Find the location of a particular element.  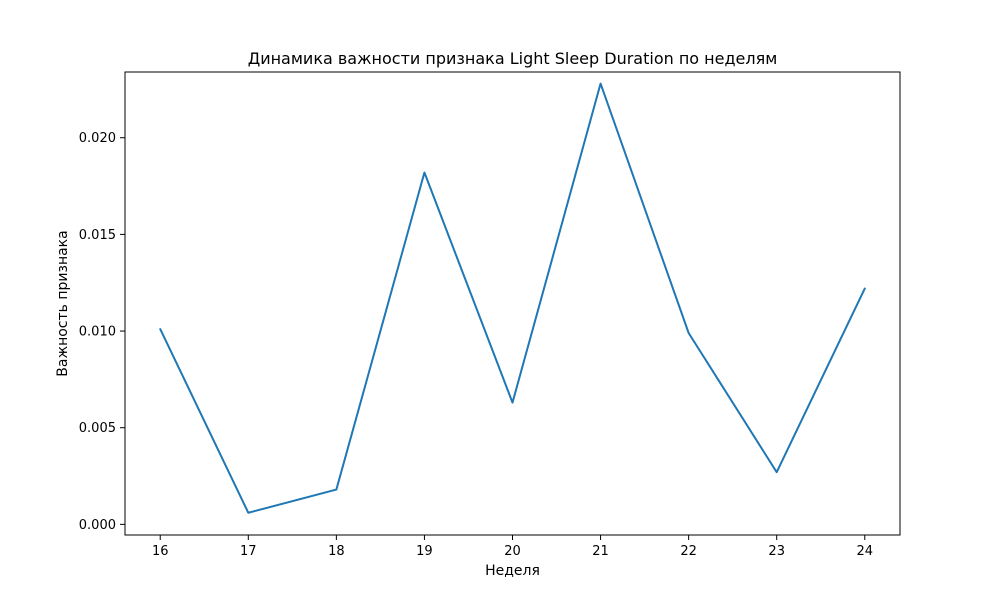

y-tick-label: 0.010 is located at coordinates (97, 332).